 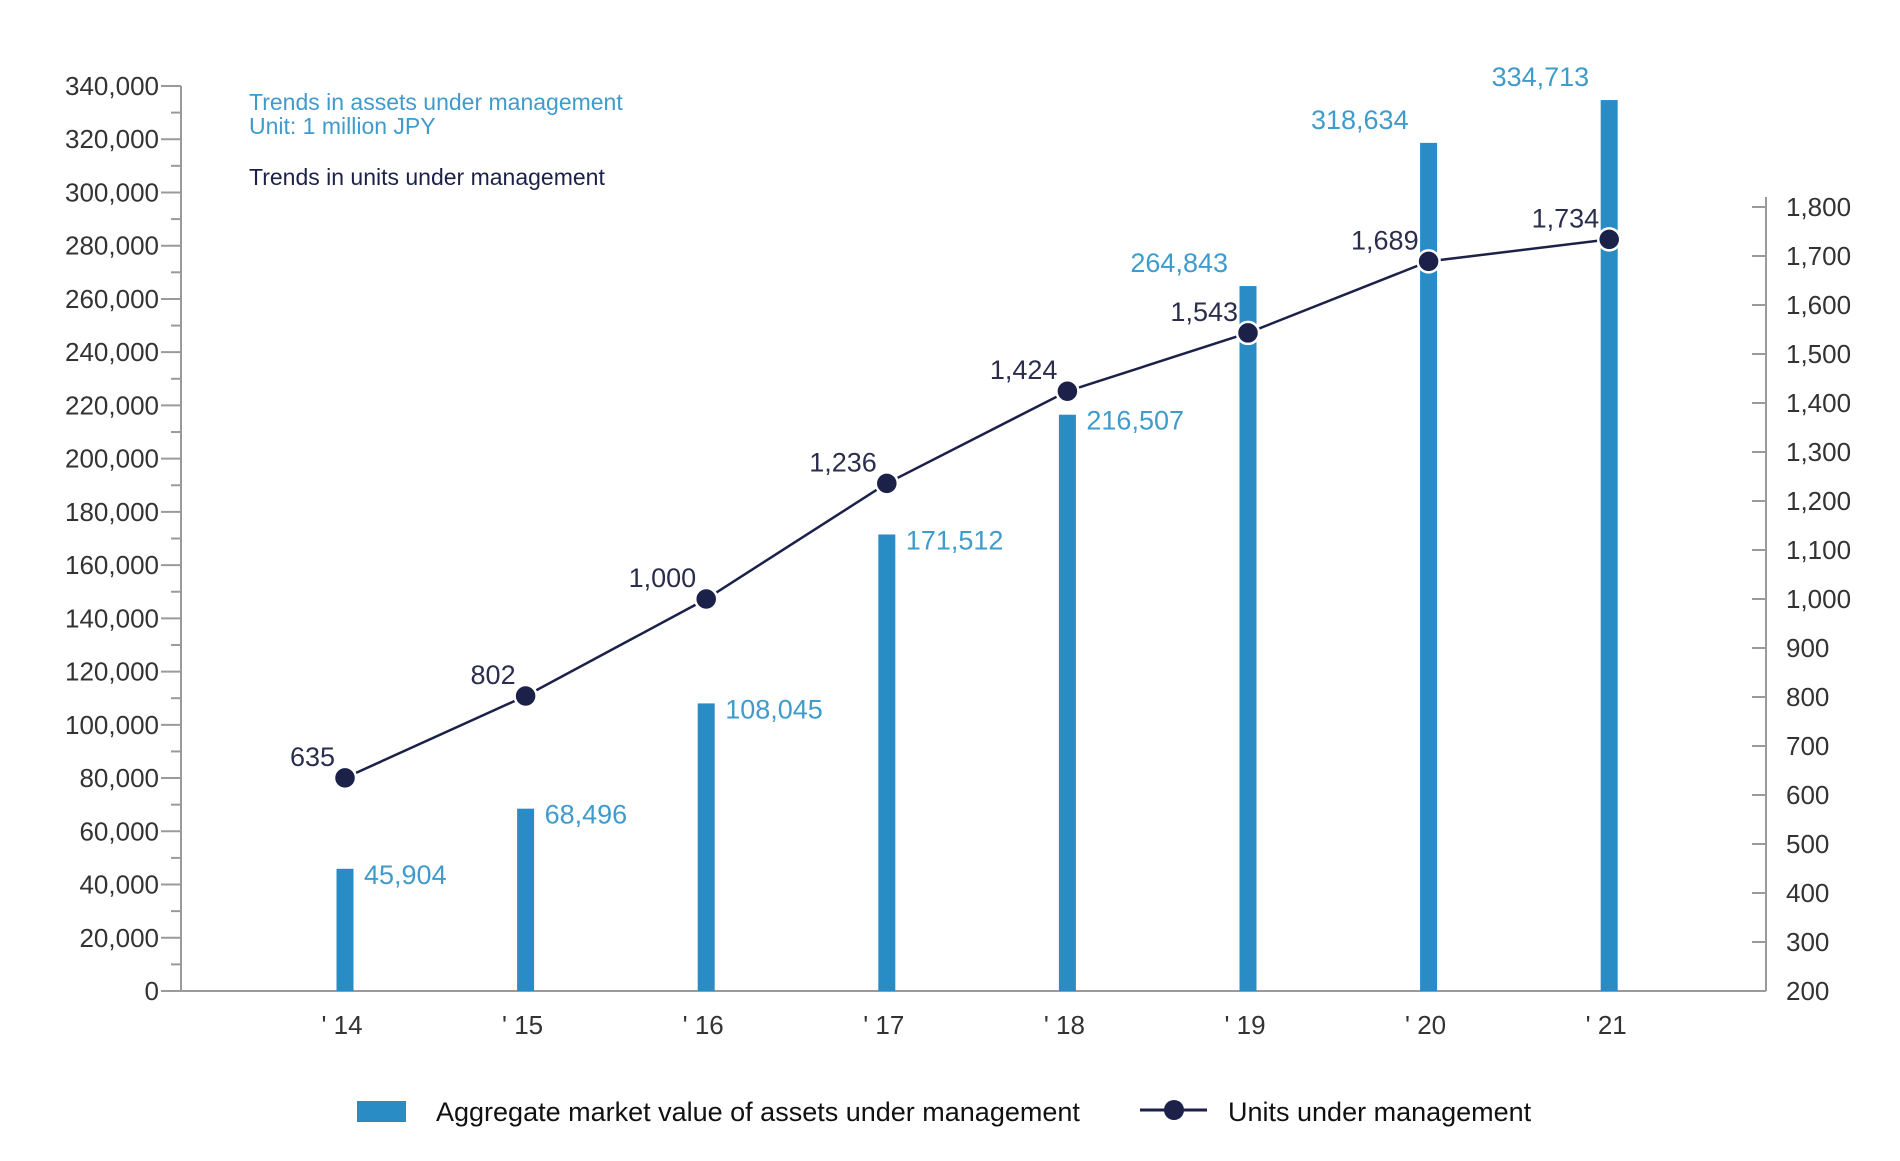 What do you see at coordinates (1807, 844) in the screenshot?
I see `right-tick-label: 500` at bounding box center [1807, 844].